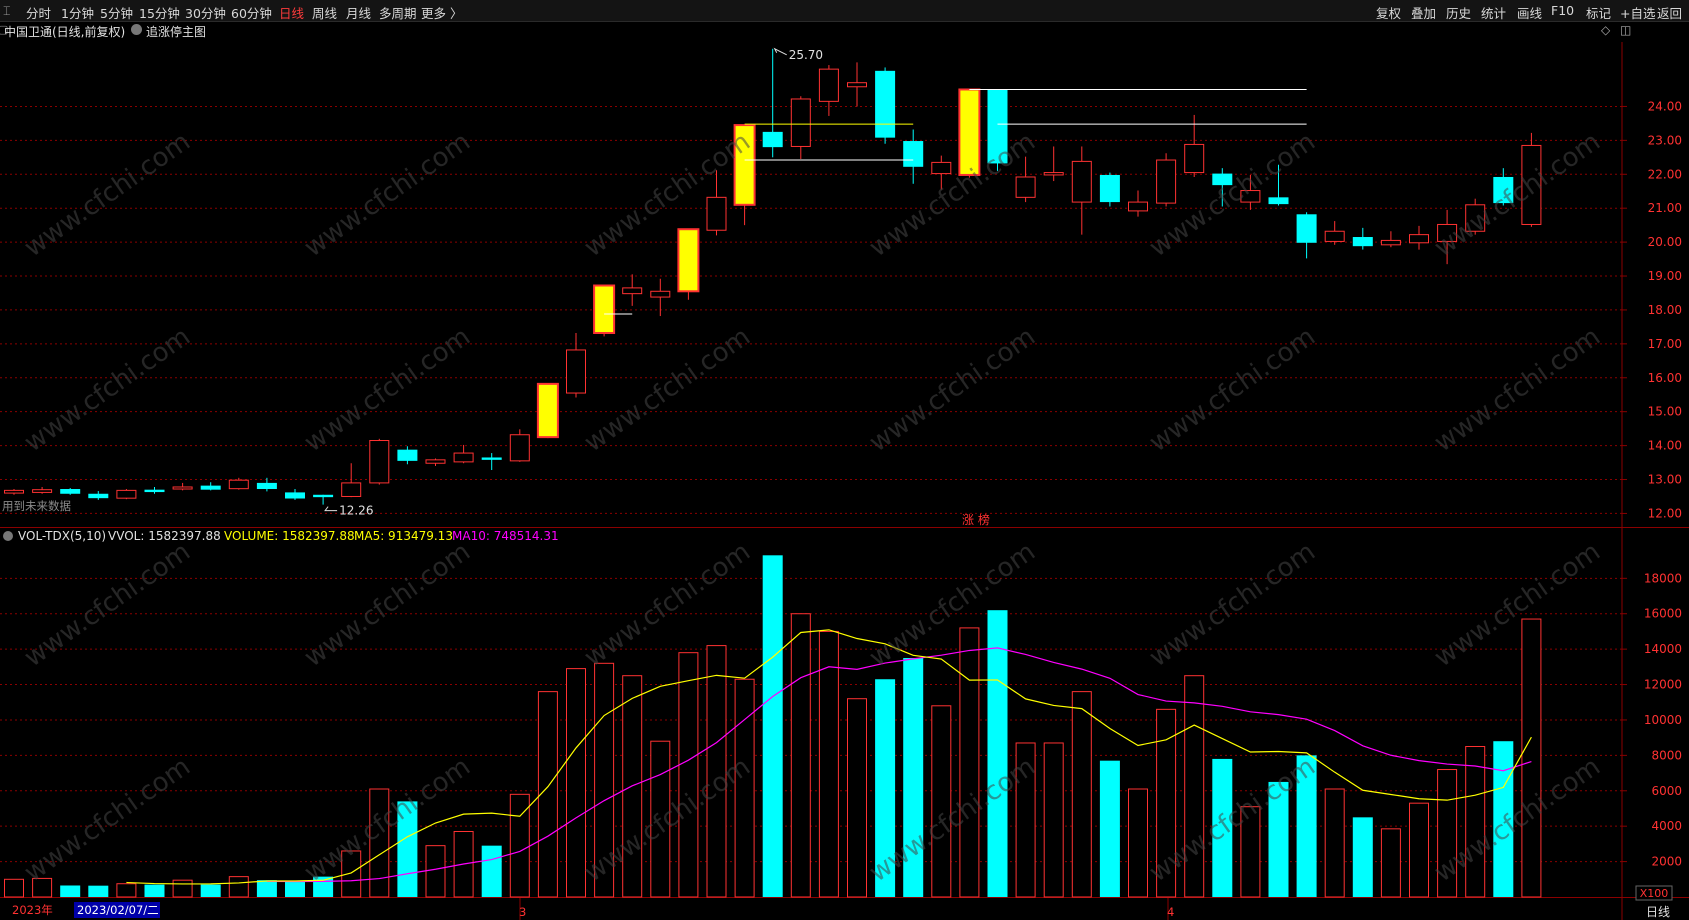  I want to click on period-tab-8: 月线, so click(359, 13).